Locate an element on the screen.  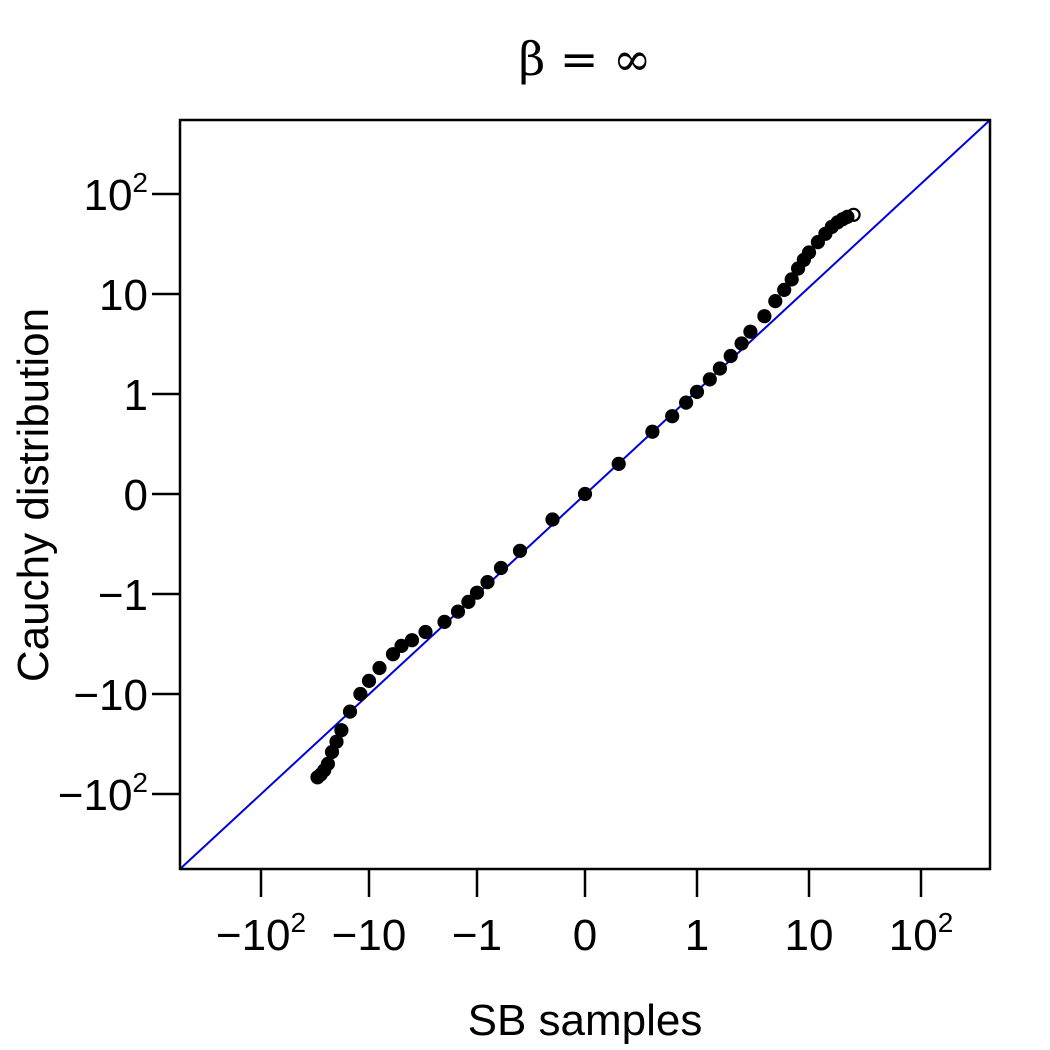
chart-title: β = ∞ is located at coordinates (585, 59).